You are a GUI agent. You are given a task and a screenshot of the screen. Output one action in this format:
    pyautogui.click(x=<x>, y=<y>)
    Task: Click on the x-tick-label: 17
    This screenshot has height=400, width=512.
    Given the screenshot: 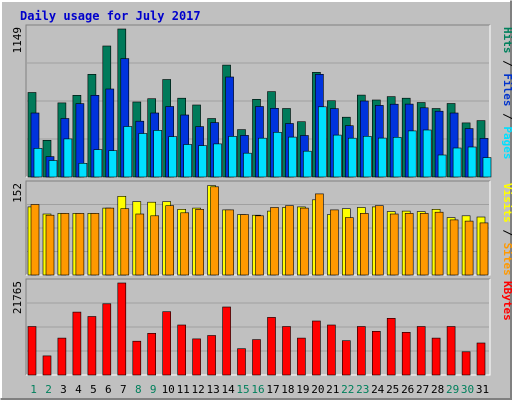 What is the action you would take?
    pyautogui.click(x=272, y=389)
    